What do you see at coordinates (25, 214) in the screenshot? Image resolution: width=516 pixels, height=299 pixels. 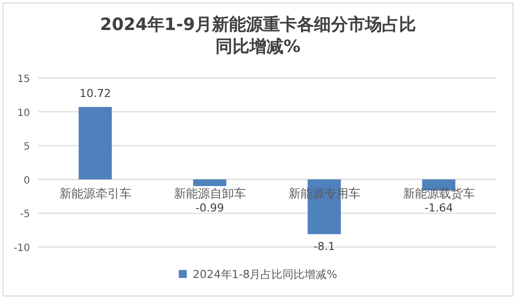 I see `y-tick-label: -5` at bounding box center [25, 214].